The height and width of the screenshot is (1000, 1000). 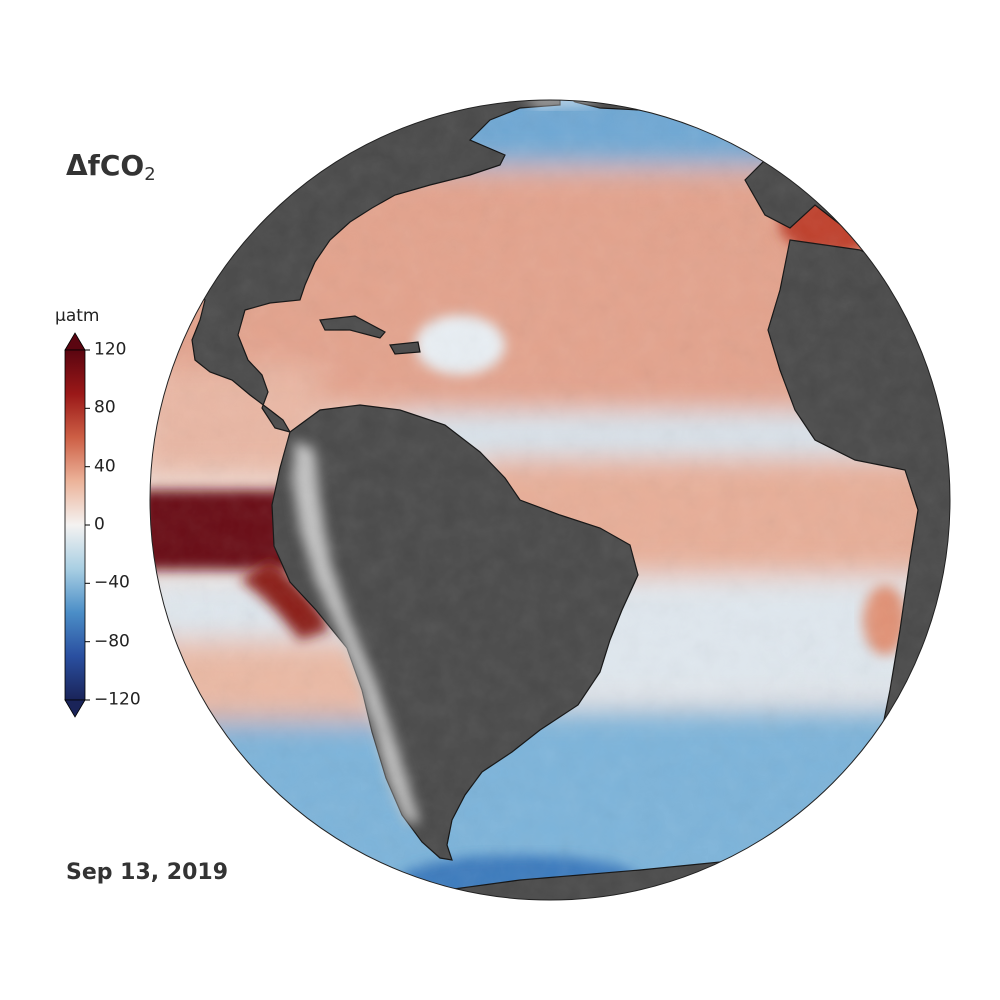 I want to click on map-title: ΔfCO2, so click(x=111, y=168).